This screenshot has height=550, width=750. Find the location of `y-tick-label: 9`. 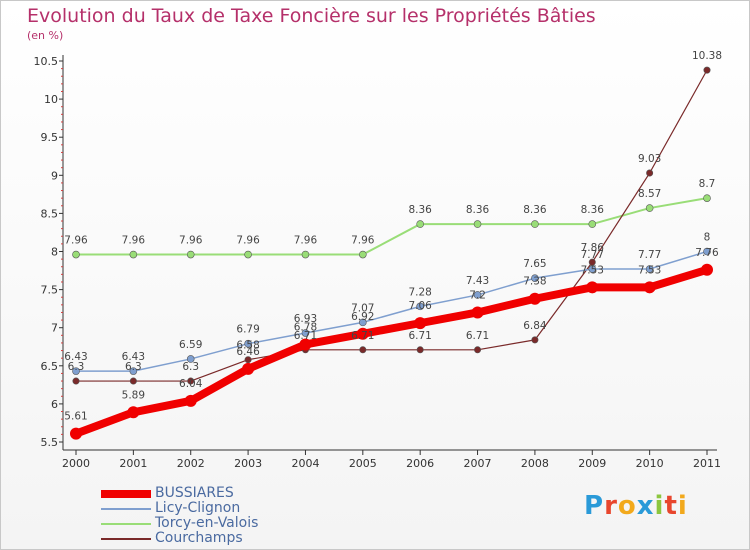

y-tick-label: 9 is located at coordinates (54, 175).